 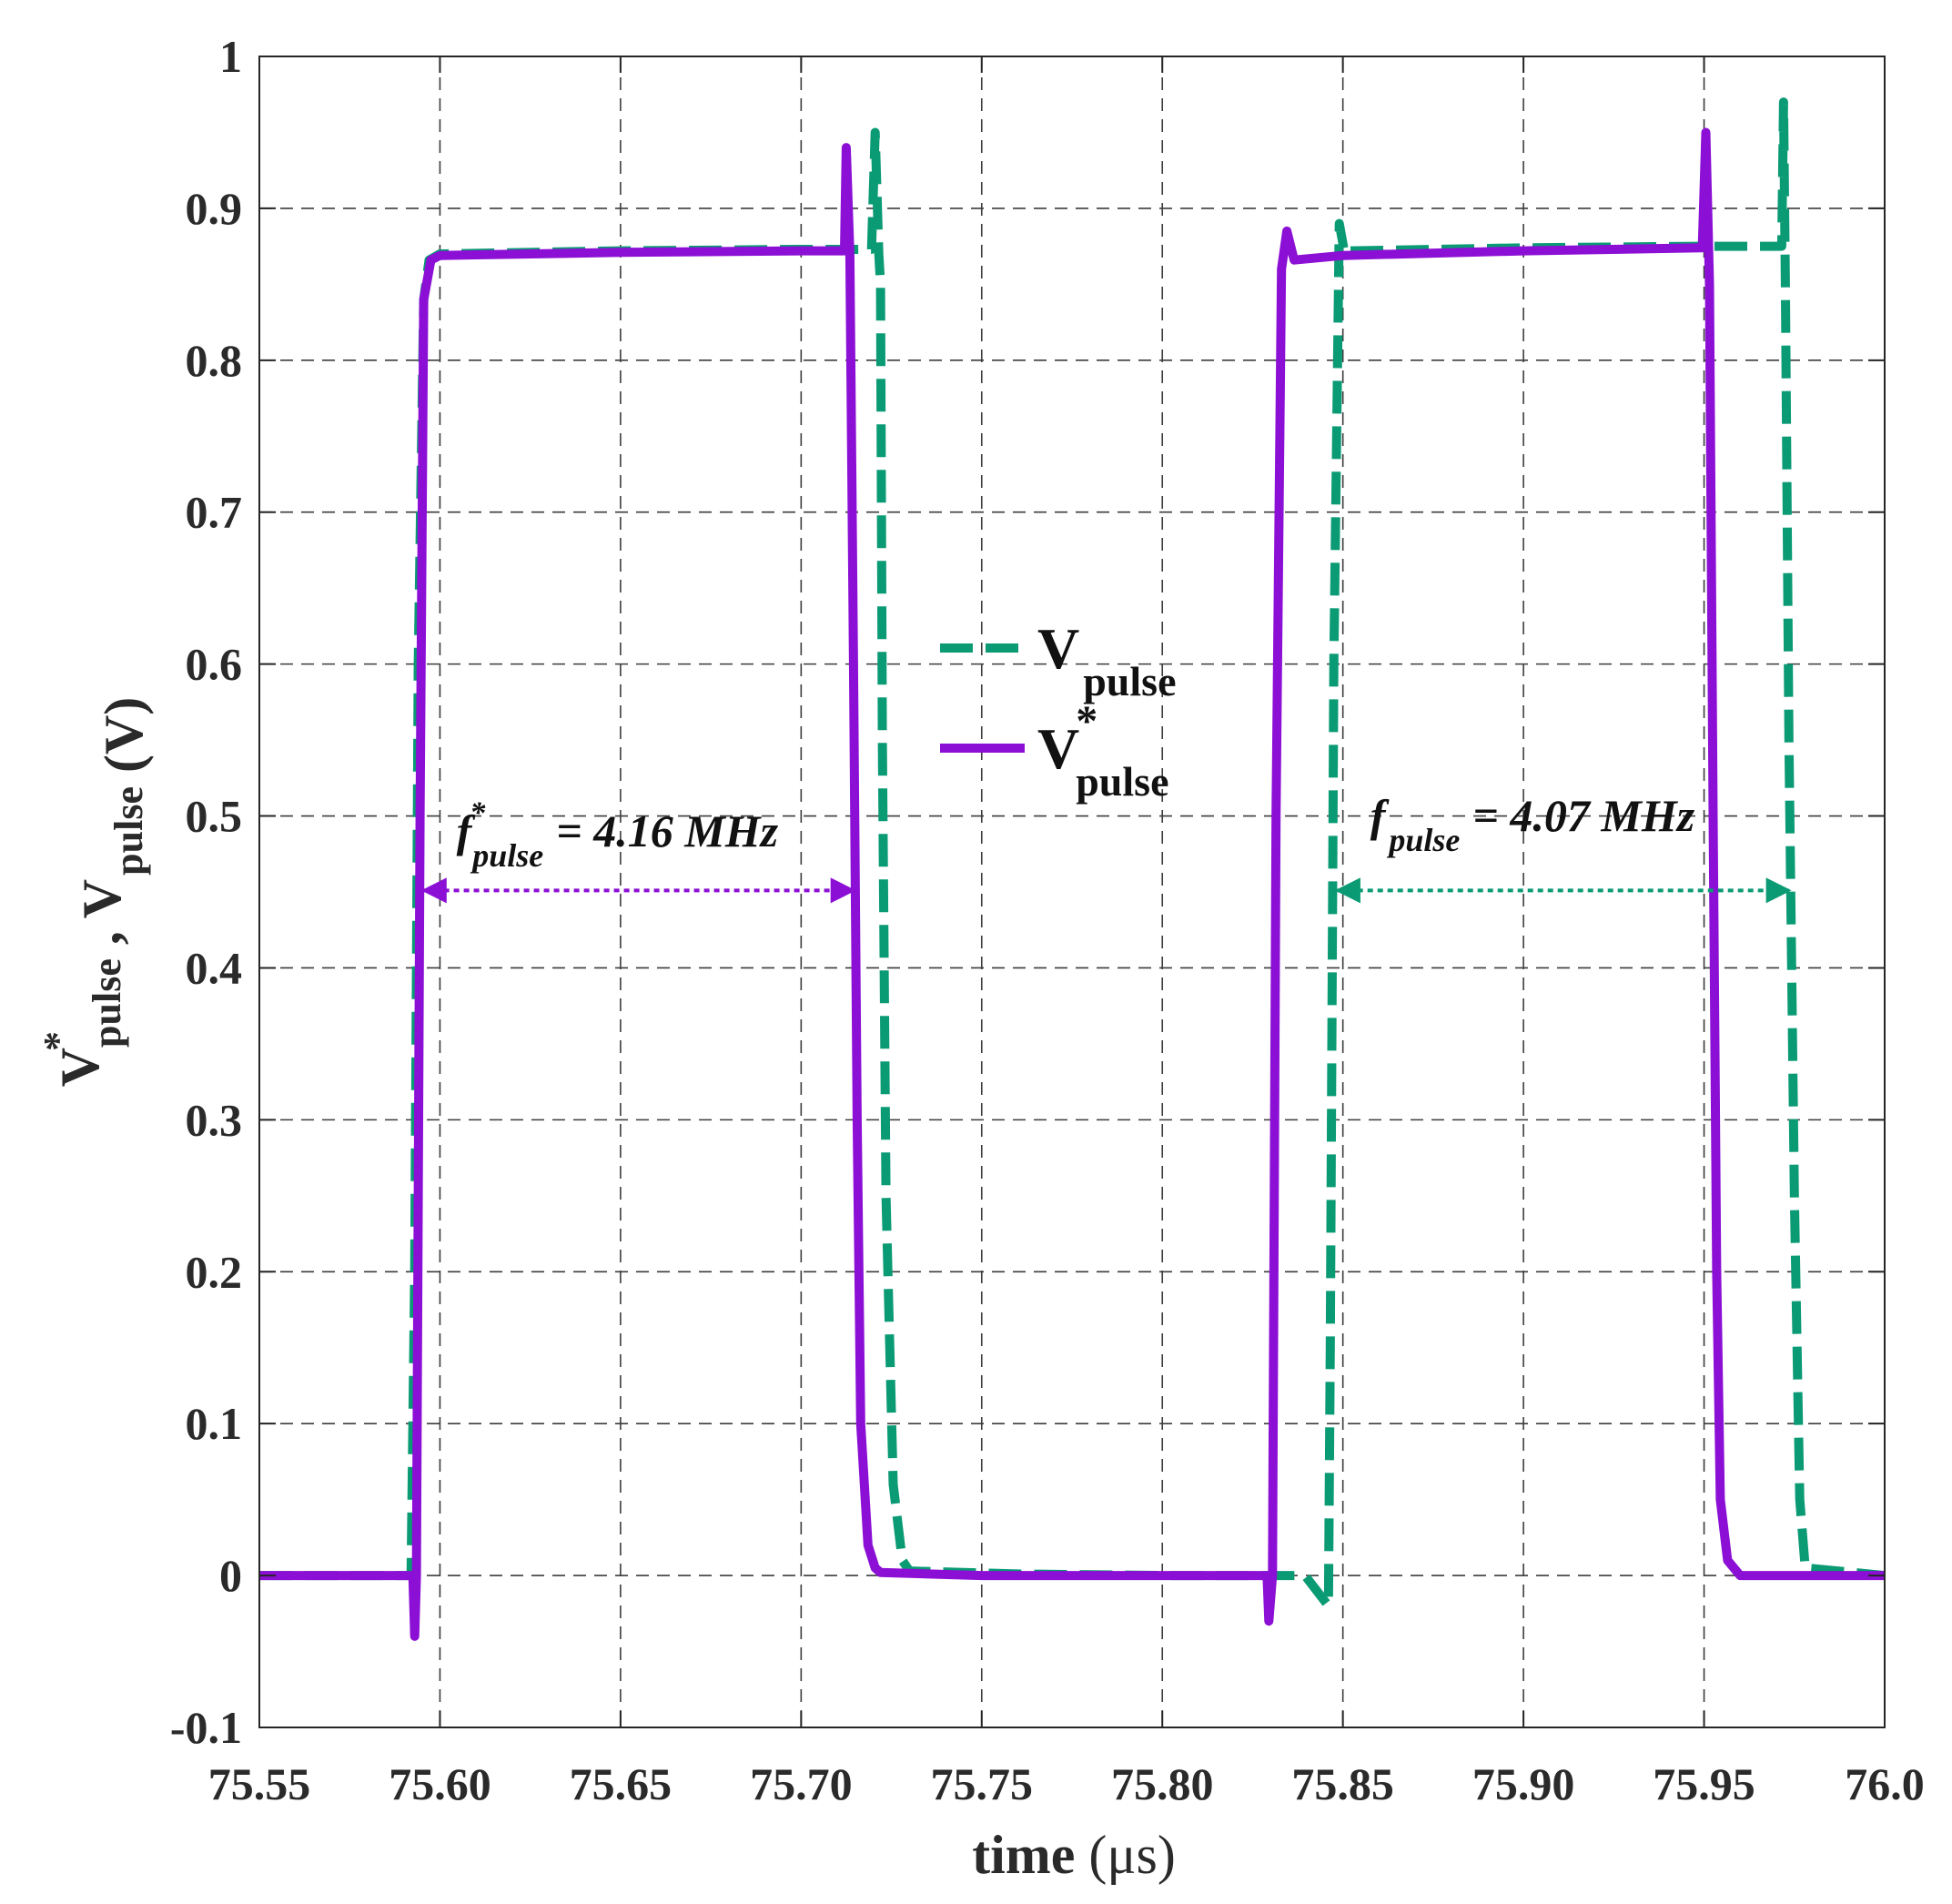 I want to click on x-axis-title: time (μs), so click(x=1074, y=1855).